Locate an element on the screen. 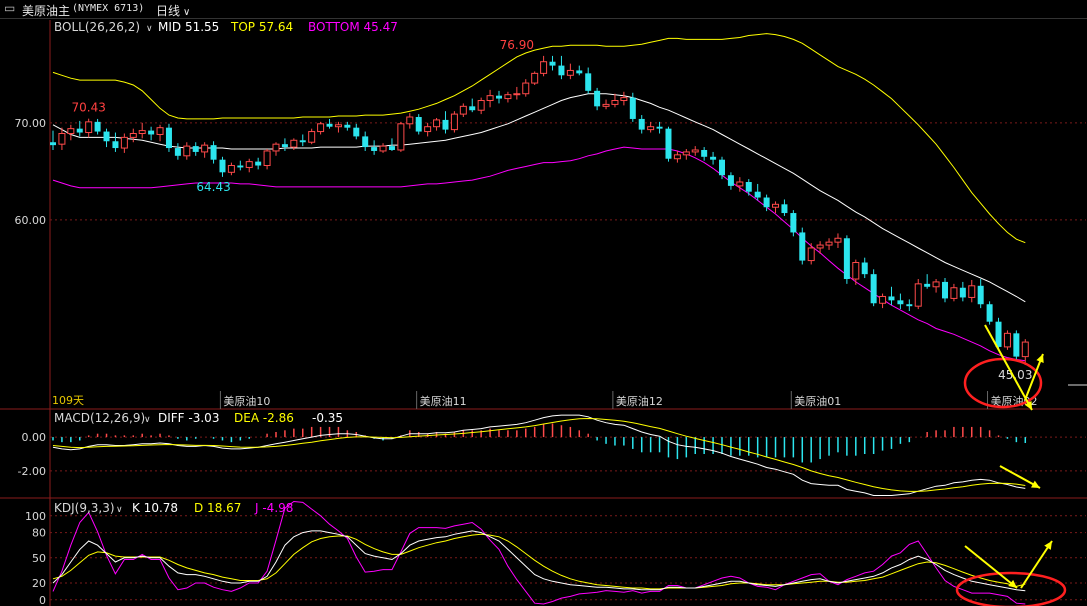  macd-value: DIFF -3.03 is located at coordinates (188, 418).